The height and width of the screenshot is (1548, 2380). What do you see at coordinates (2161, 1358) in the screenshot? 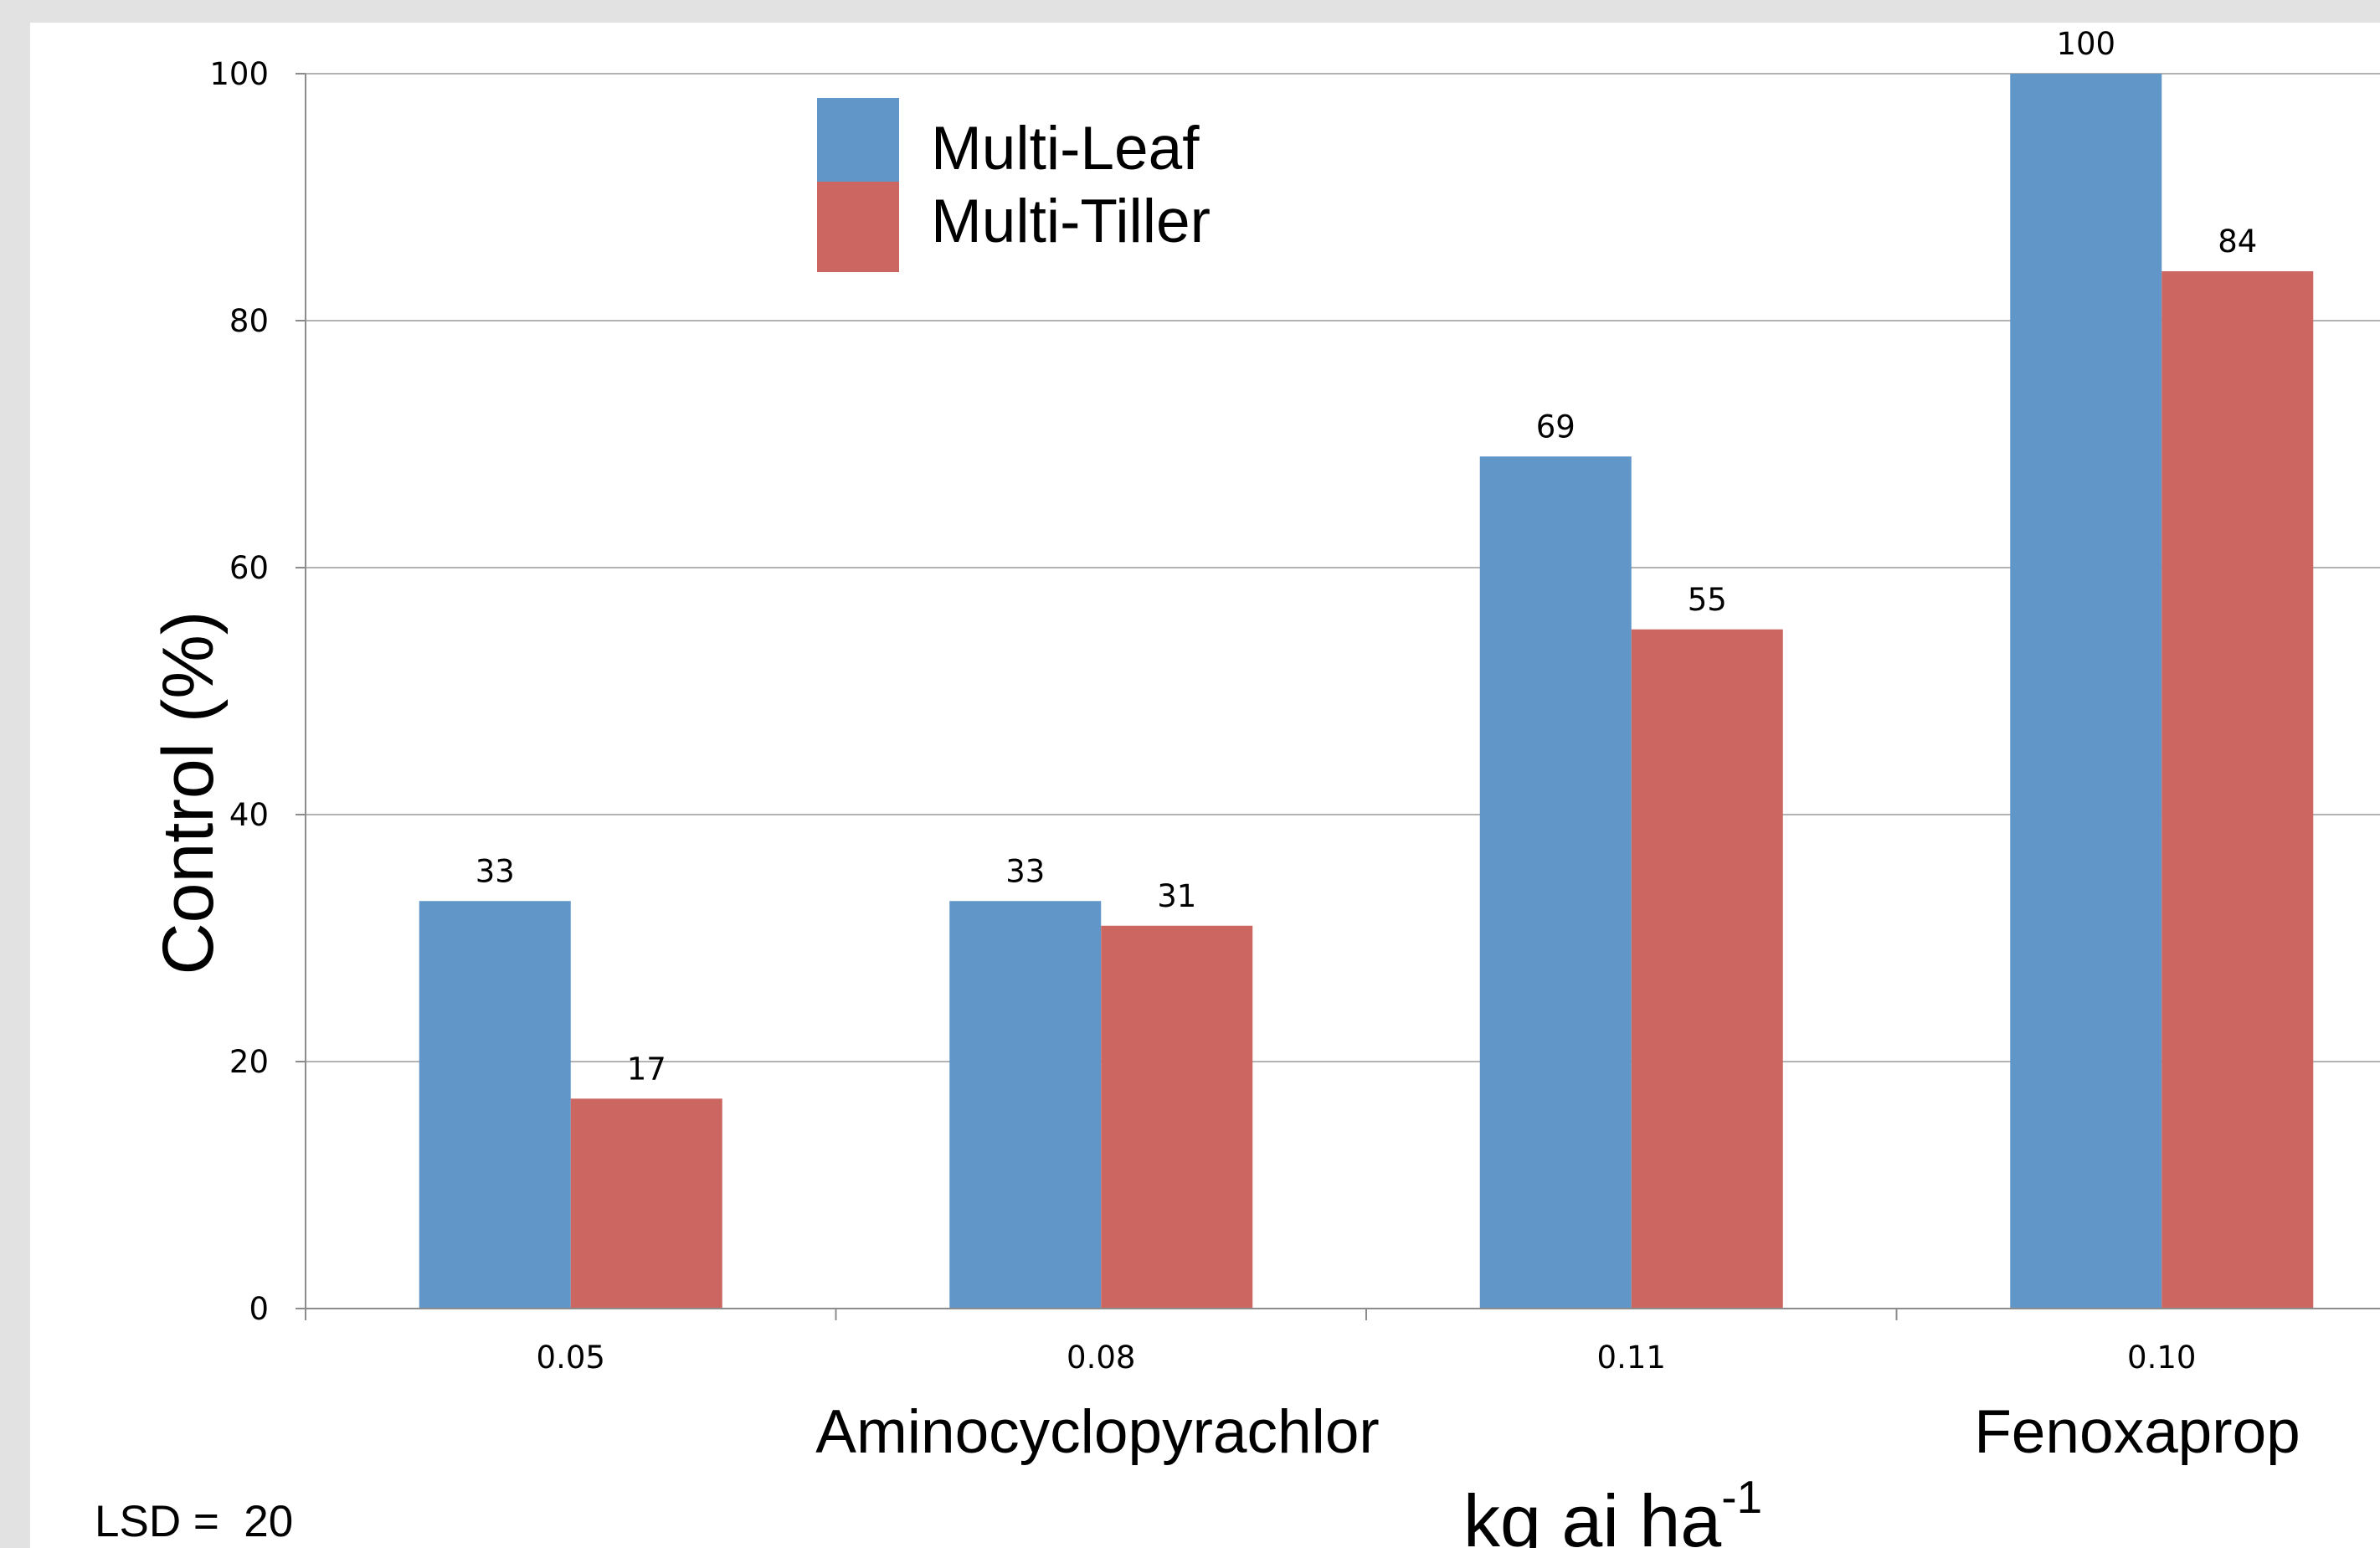
I see `x-tick-label: 0.10` at bounding box center [2161, 1358].